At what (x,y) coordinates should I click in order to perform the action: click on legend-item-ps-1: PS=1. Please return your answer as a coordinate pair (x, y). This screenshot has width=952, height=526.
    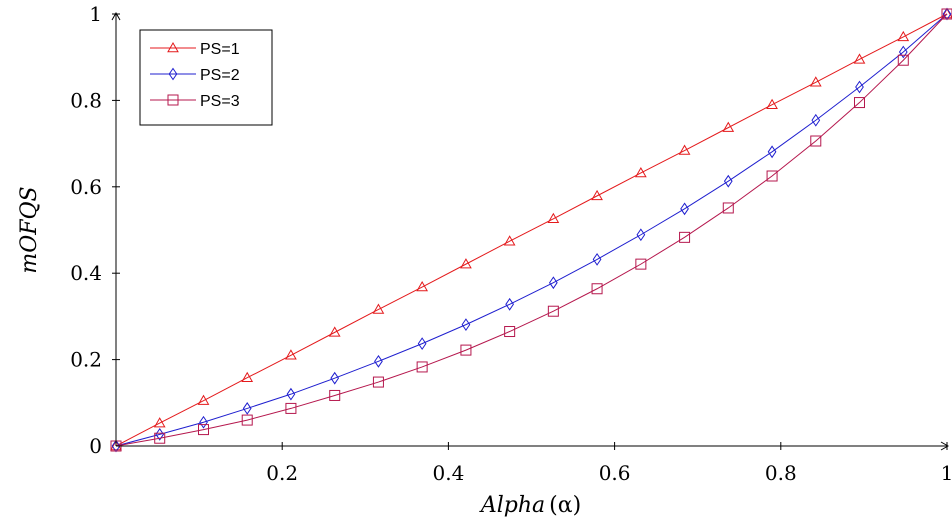
    Looking at the image, I should click on (195, 49).